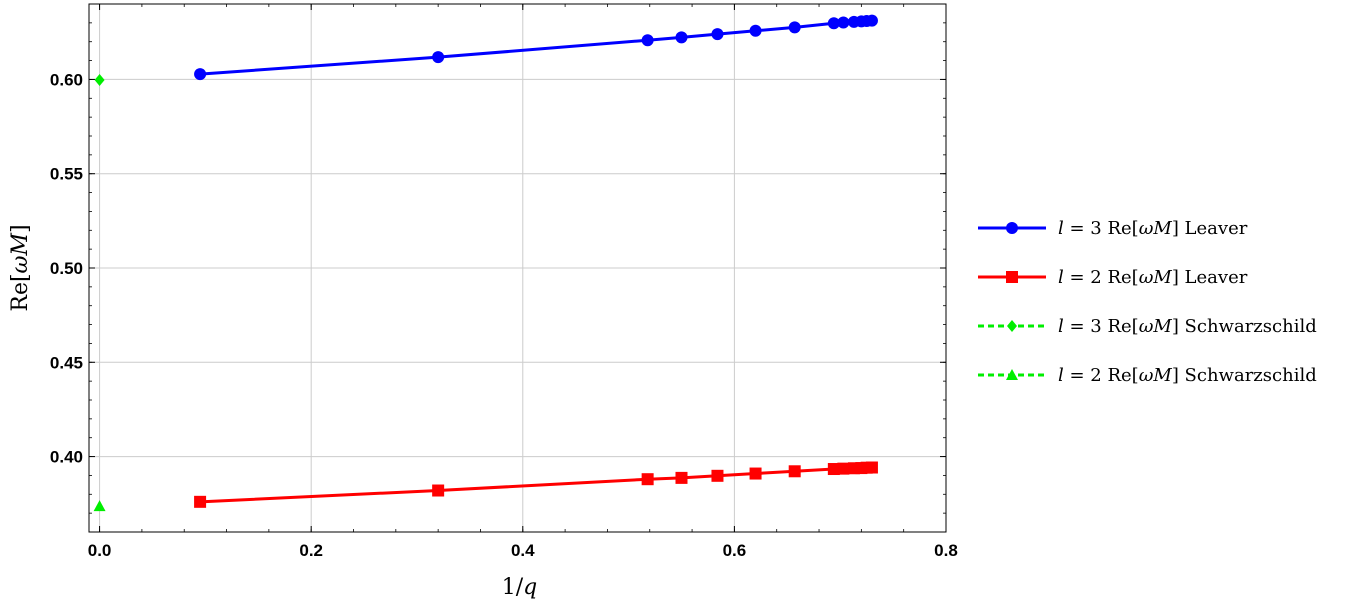  What do you see at coordinates (100, 550) in the screenshot?
I see `x-tick-label: 0.0` at bounding box center [100, 550].